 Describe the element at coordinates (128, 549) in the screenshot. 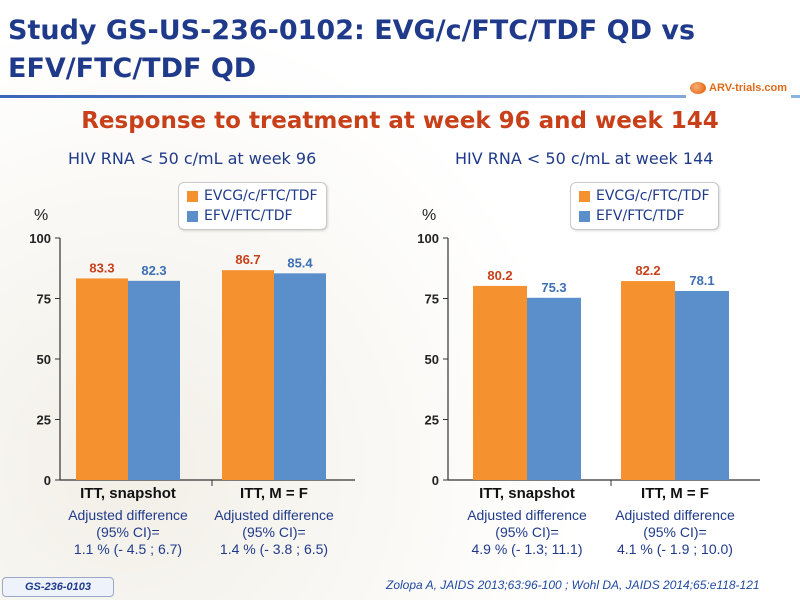

I see `category-note: 1.1 % (- 4.5 ; 6.7)` at that location.